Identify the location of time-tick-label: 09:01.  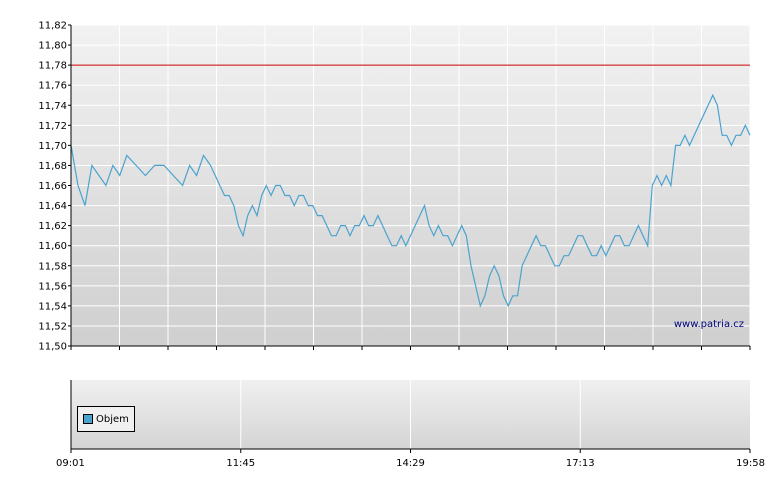
(70, 463).